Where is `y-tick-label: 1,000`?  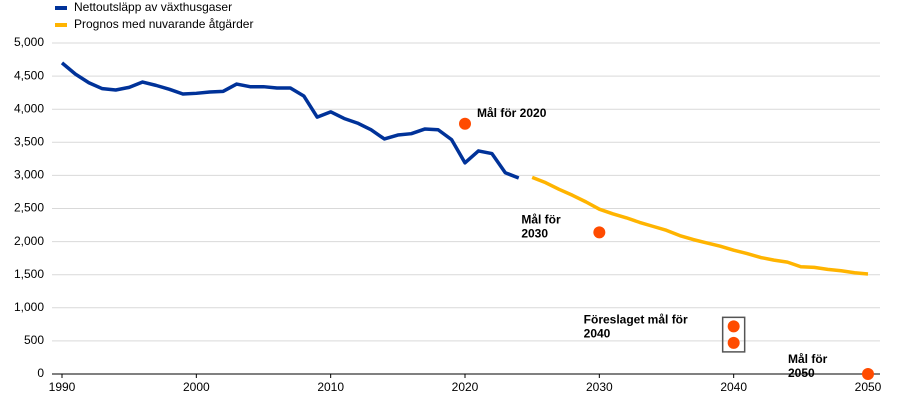 y-tick-label: 1,000 is located at coordinates (29, 307).